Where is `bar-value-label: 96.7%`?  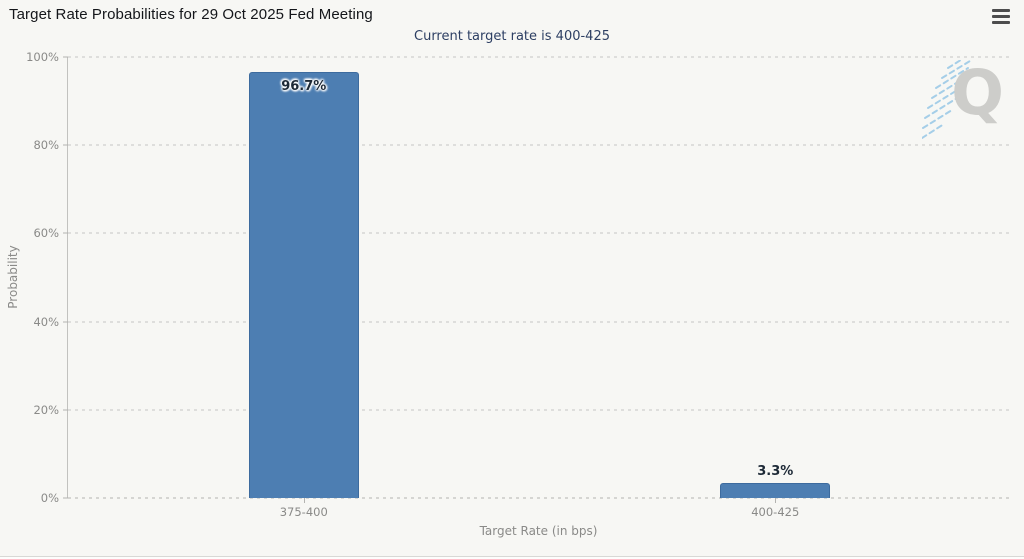 bar-value-label: 96.7% is located at coordinates (304, 86).